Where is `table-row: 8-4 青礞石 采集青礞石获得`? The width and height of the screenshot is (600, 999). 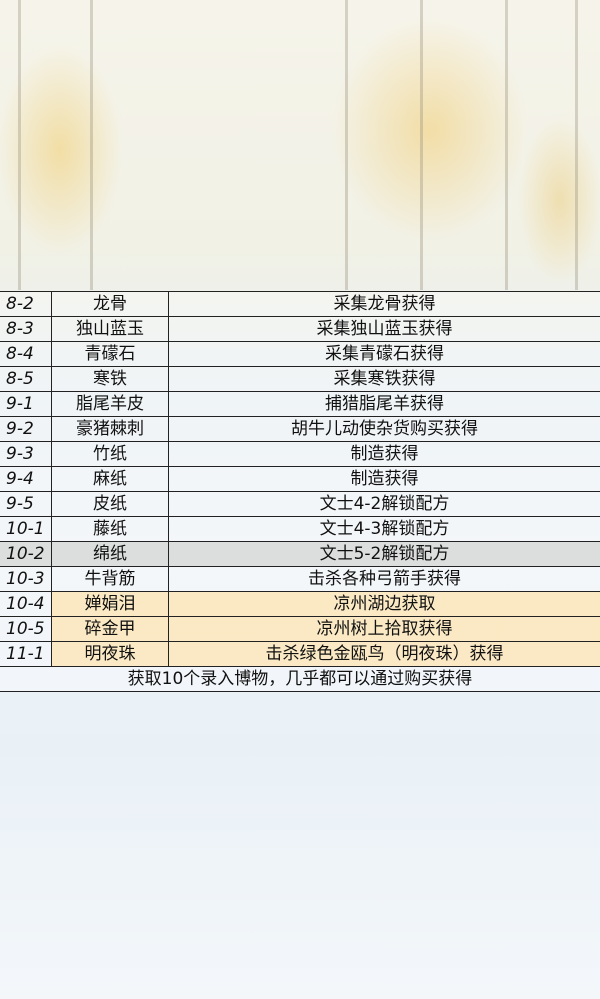 table-row: 8-4 青礞石 采集青礞石获得 is located at coordinates (300, 354).